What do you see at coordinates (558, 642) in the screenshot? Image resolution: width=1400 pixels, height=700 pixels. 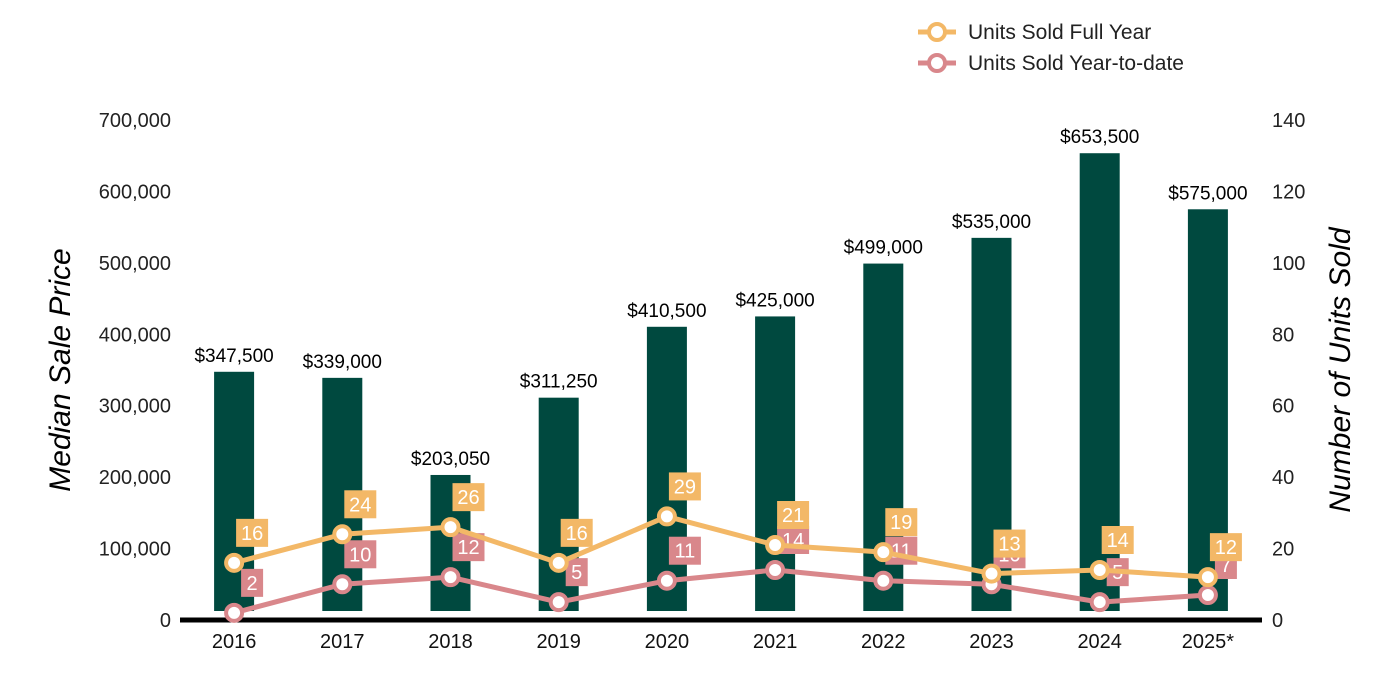 I see `x-tick-label: 2019` at bounding box center [558, 642].